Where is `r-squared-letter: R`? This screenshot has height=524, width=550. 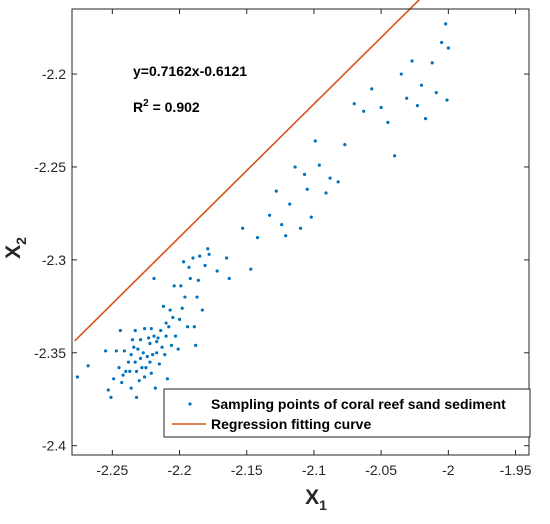
r-squared-letter: R is located at coordinates (138, 107).